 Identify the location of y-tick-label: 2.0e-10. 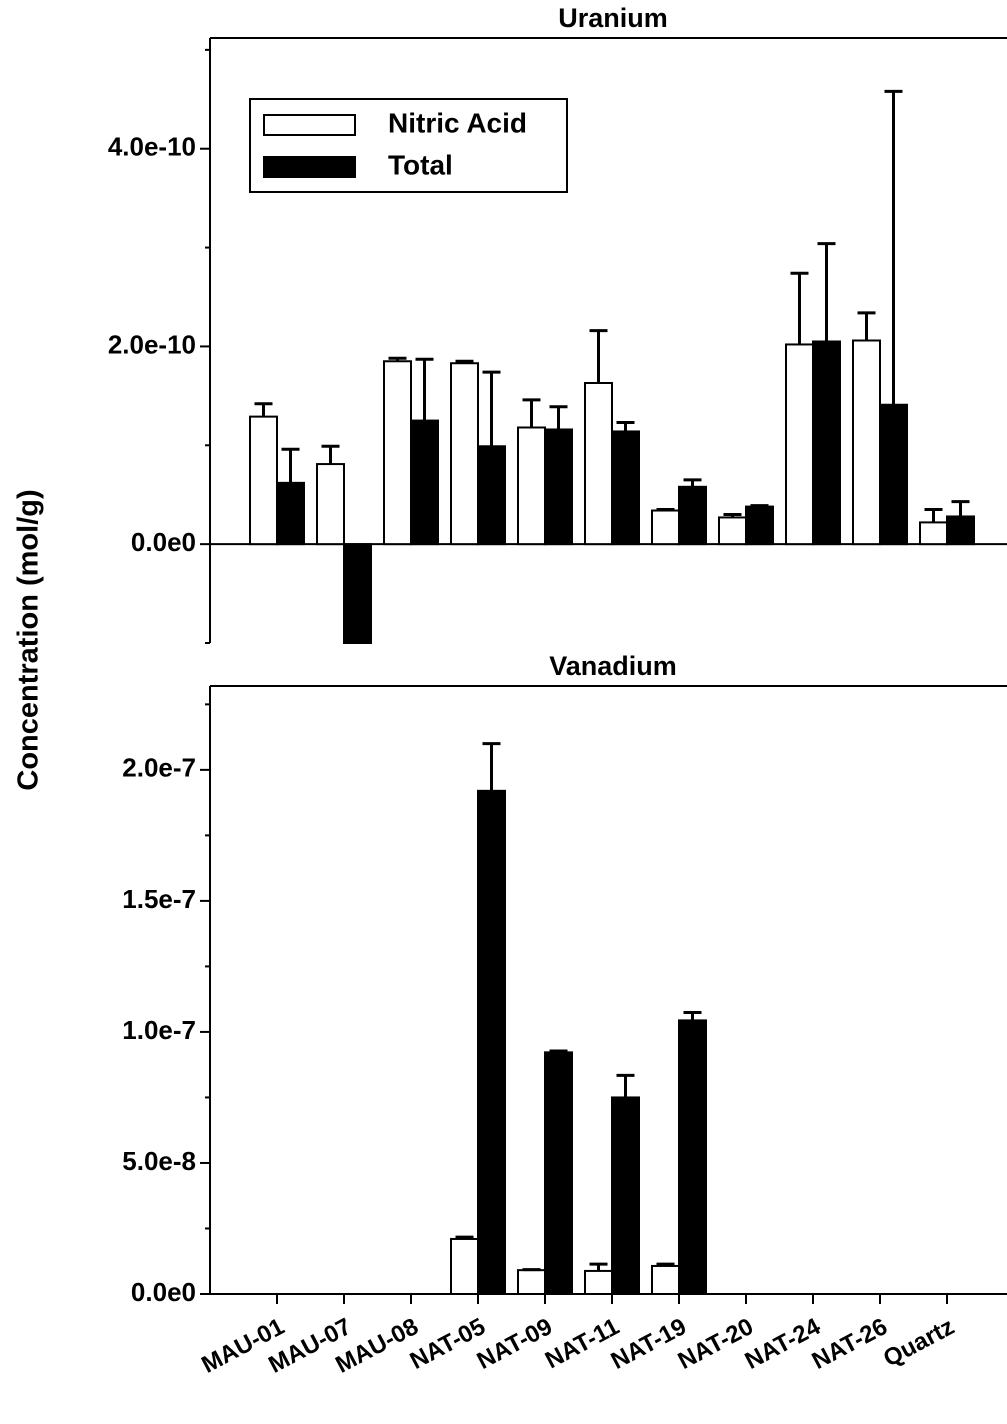
(152, 344).